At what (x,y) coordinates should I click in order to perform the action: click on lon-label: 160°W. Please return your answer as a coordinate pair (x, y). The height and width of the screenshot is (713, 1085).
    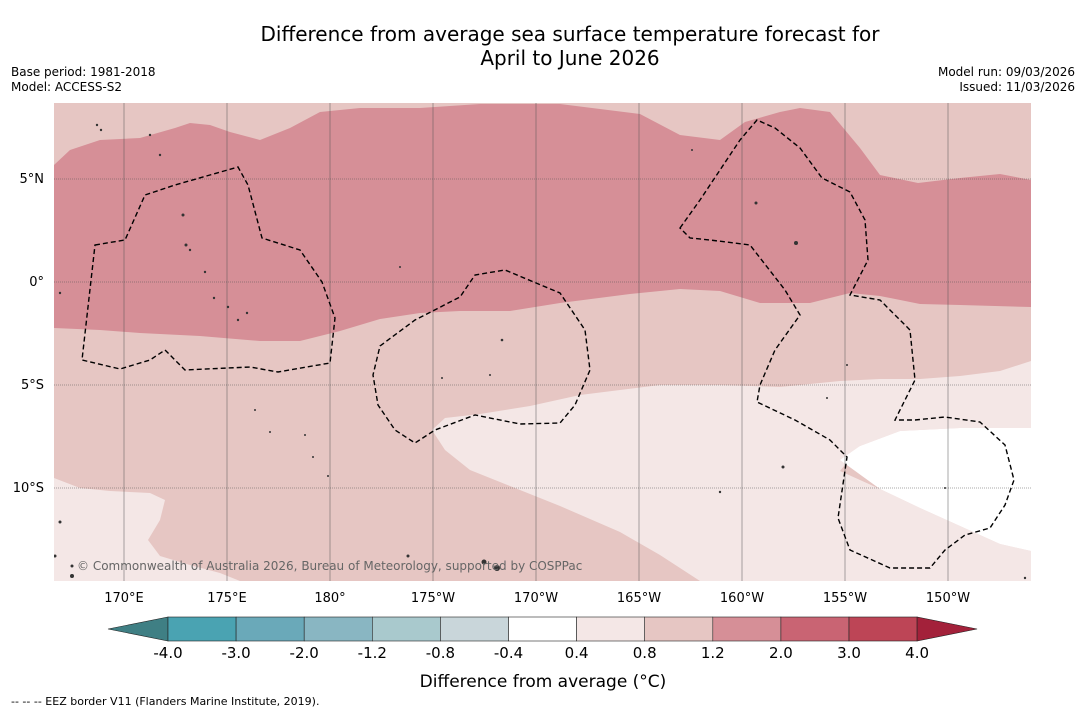
    Looking at the image, I should click on (742, 598).